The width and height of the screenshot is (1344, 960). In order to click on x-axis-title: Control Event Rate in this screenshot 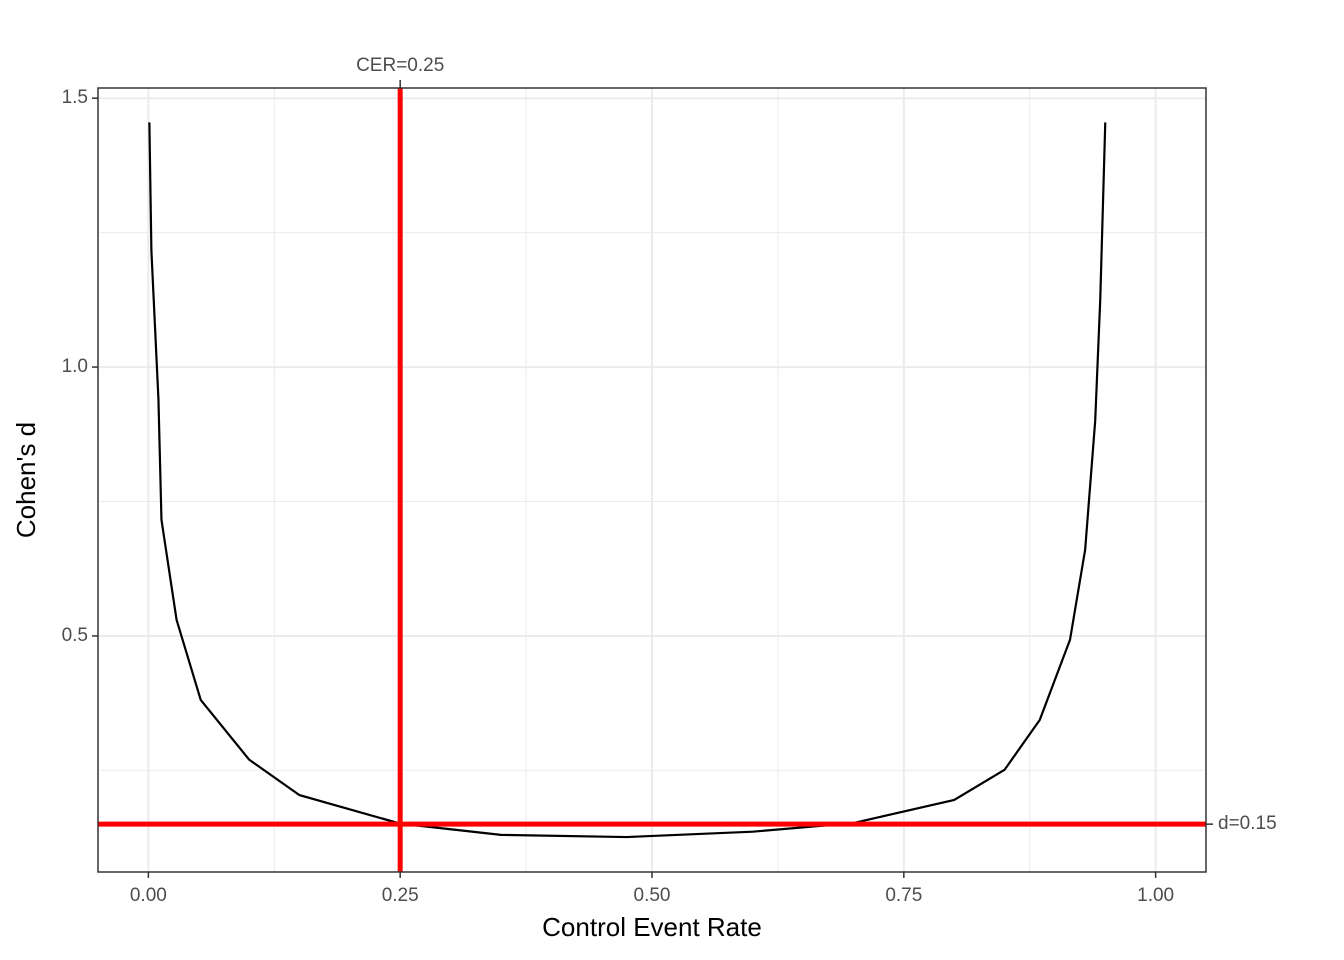, I will do `click(652, 927)`.